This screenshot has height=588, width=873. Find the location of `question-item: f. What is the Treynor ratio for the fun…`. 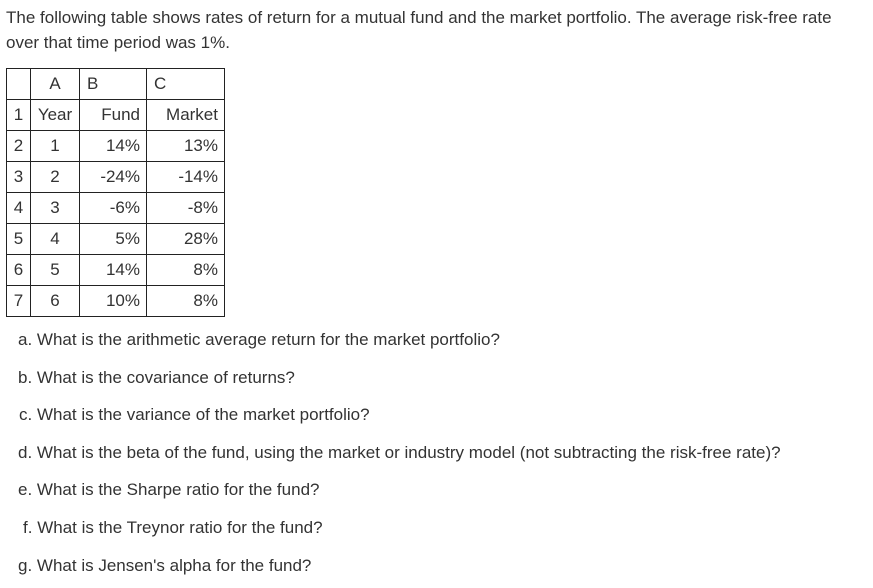

question-item: f. What is the Treynor ratio for the fun… is located at coordinates (390, 532).